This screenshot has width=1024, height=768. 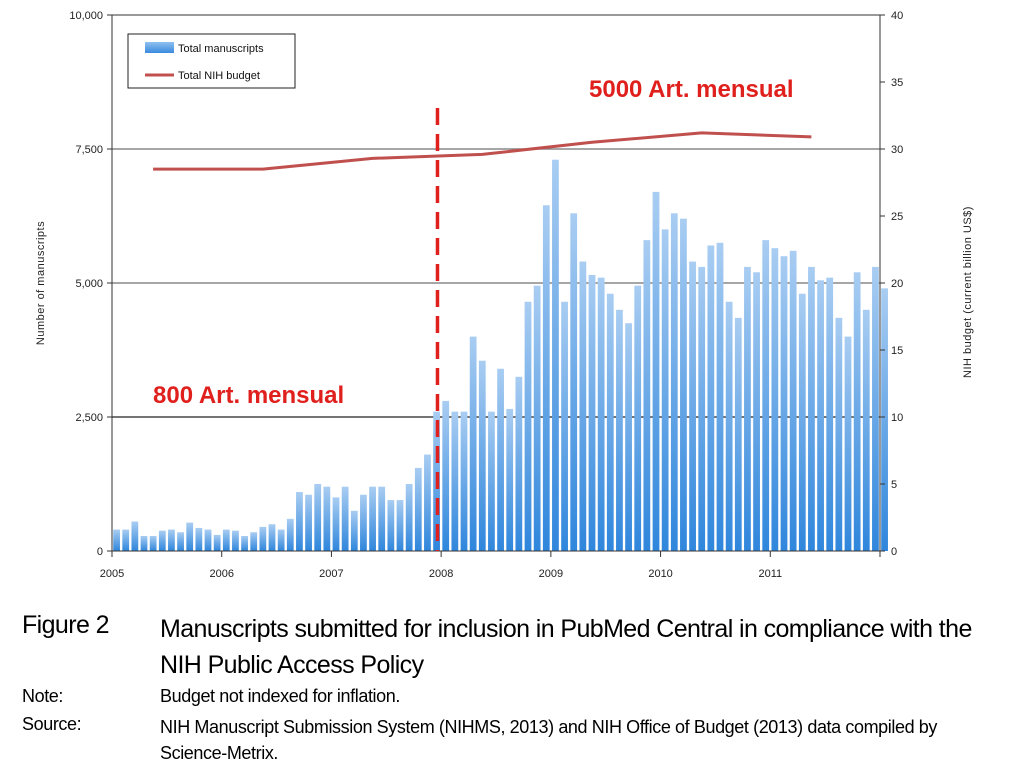 I want to click on left-tick-label: 7,500, so click(x=89, y=150).